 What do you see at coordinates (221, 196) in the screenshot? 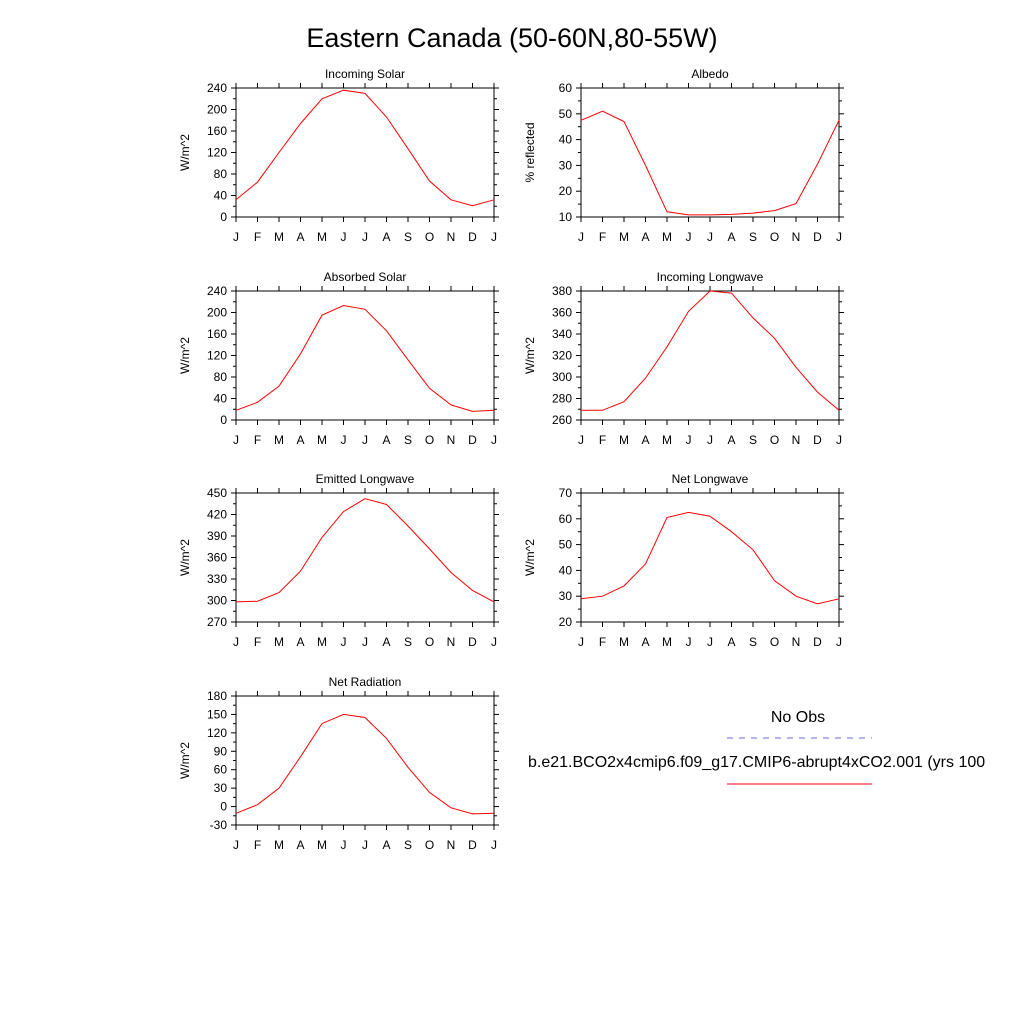
I see `incoming-solar-ytick-label: 40` at bounding box center [221, 196].